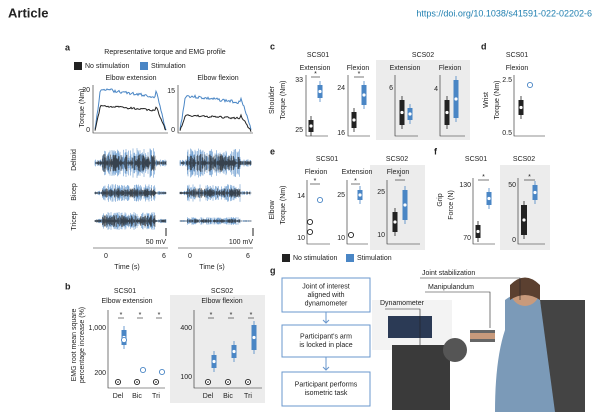 Image resolution: width=600 pixels, height=418 pixels. I want to click on tick-label: 4, so click(436, 89).